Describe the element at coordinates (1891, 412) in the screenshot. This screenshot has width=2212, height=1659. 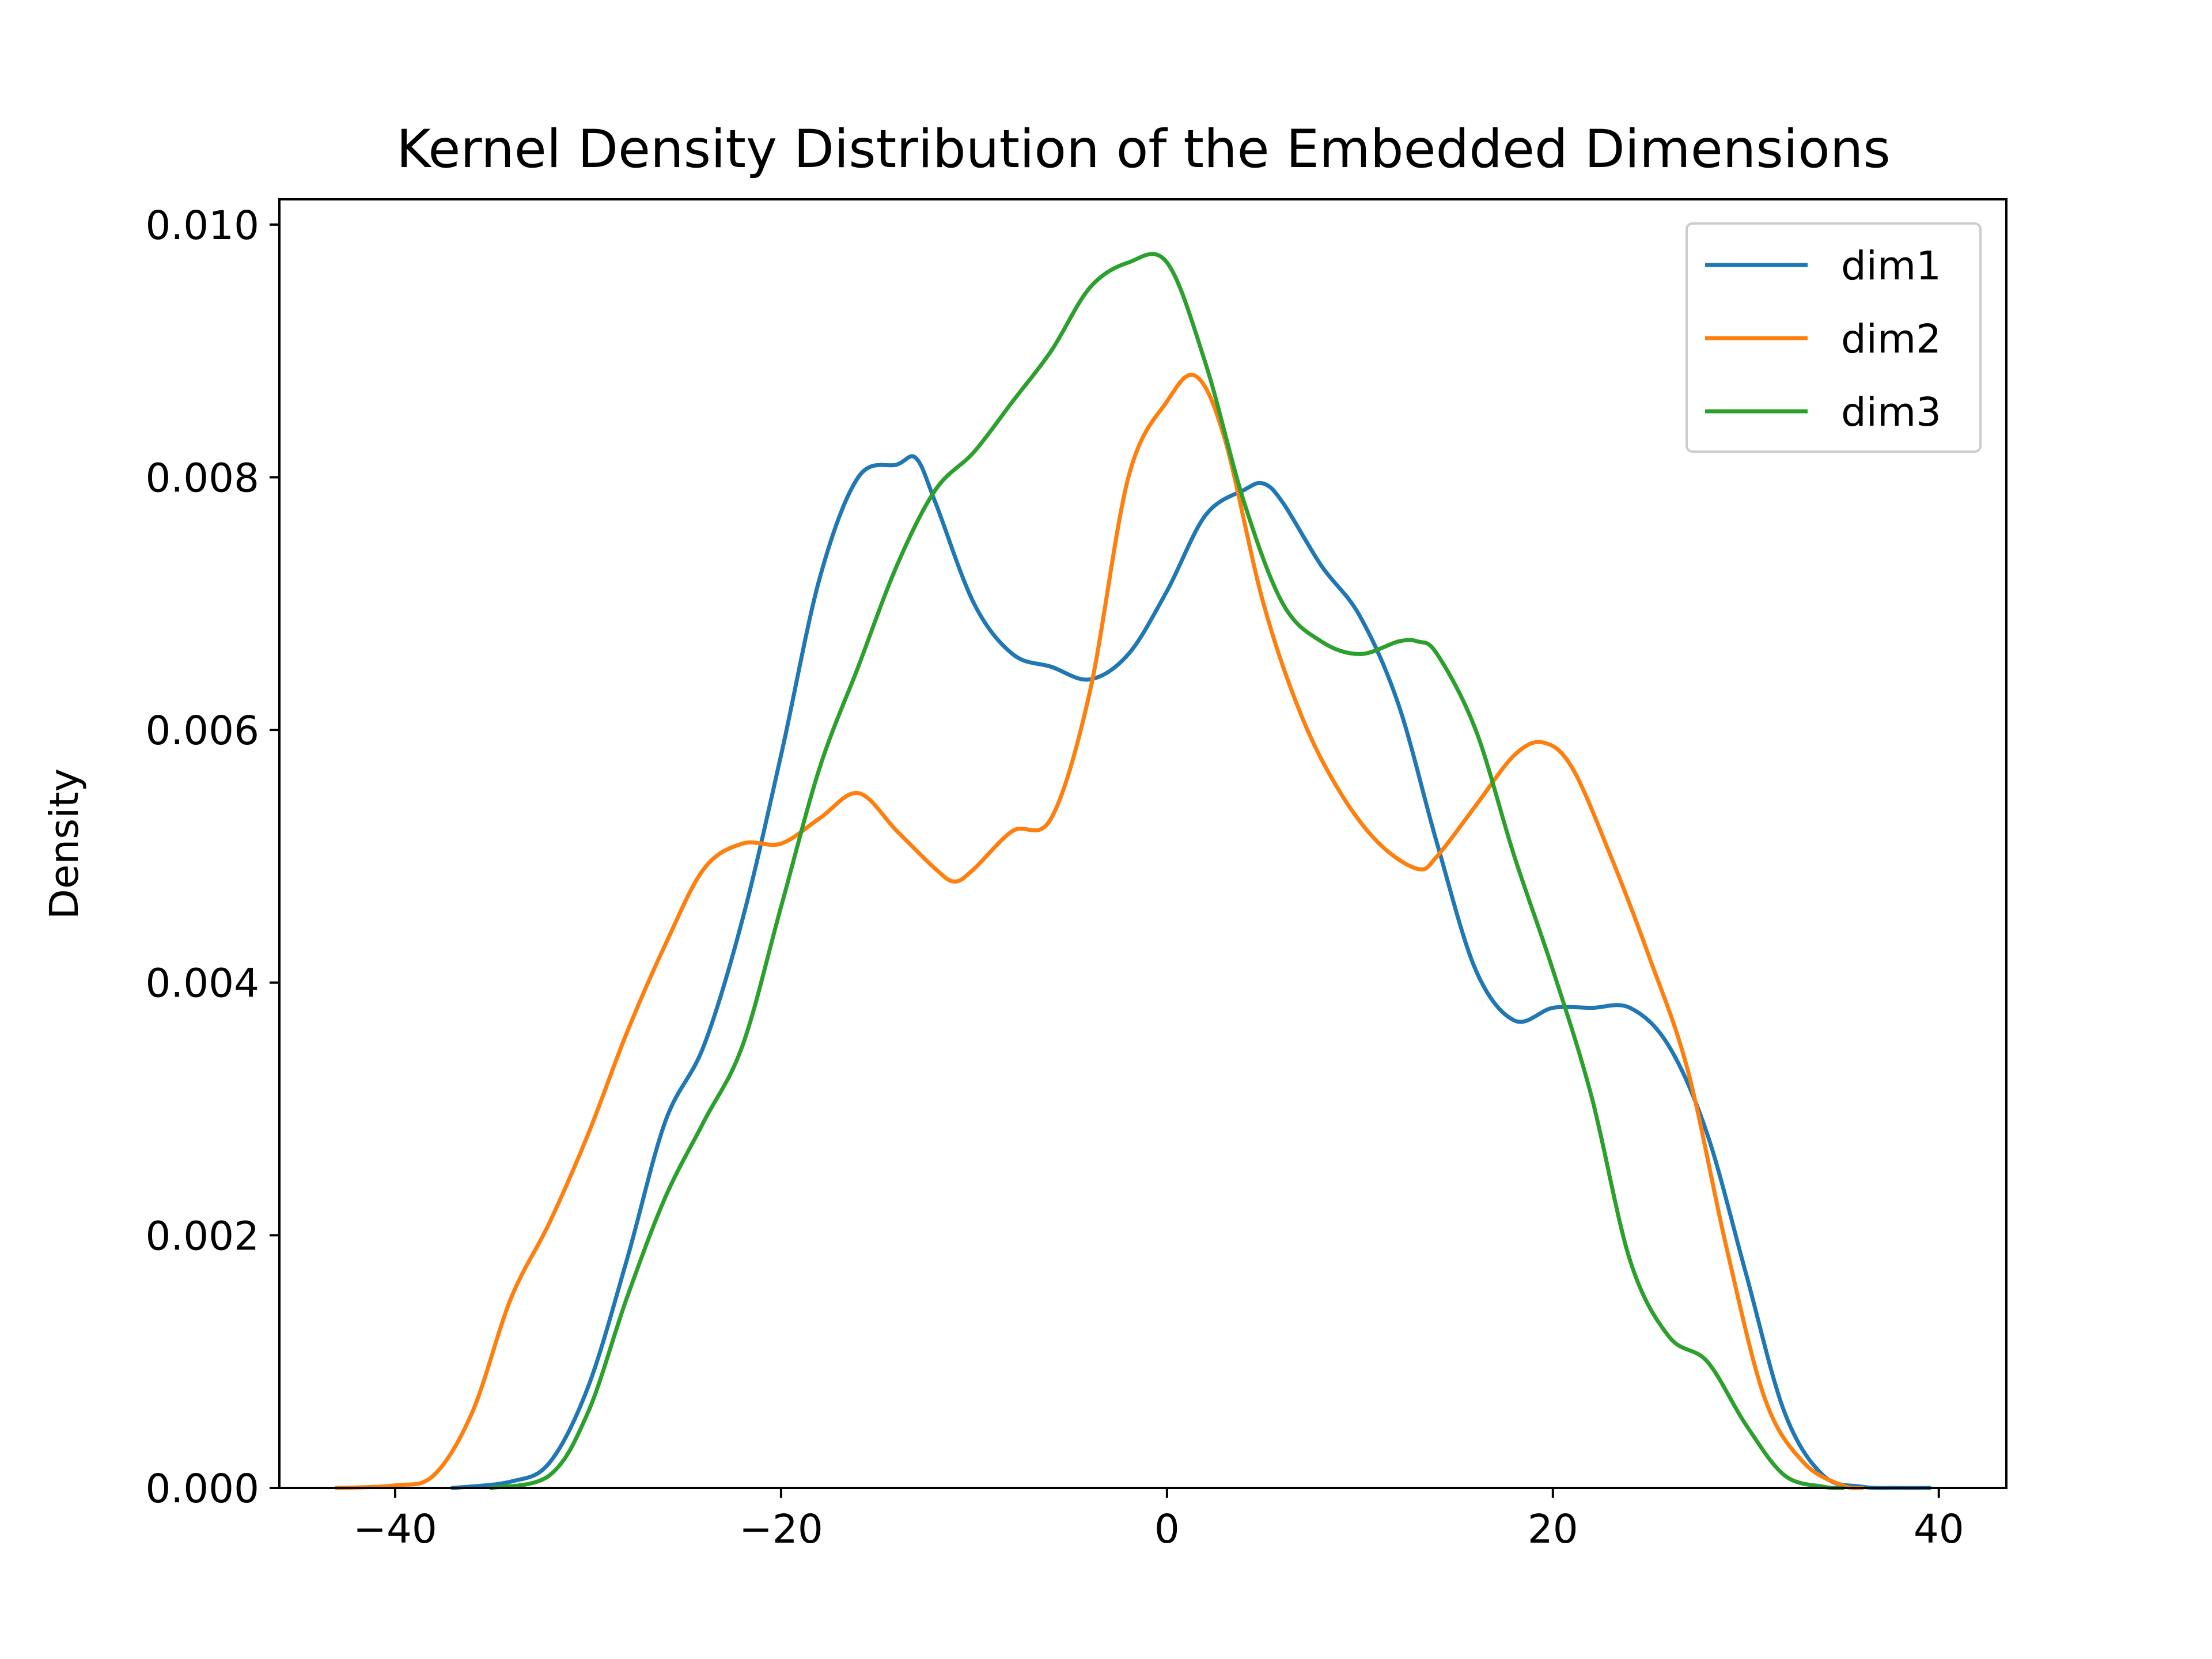
I see `legend-label-dim3: dim3` at that location.